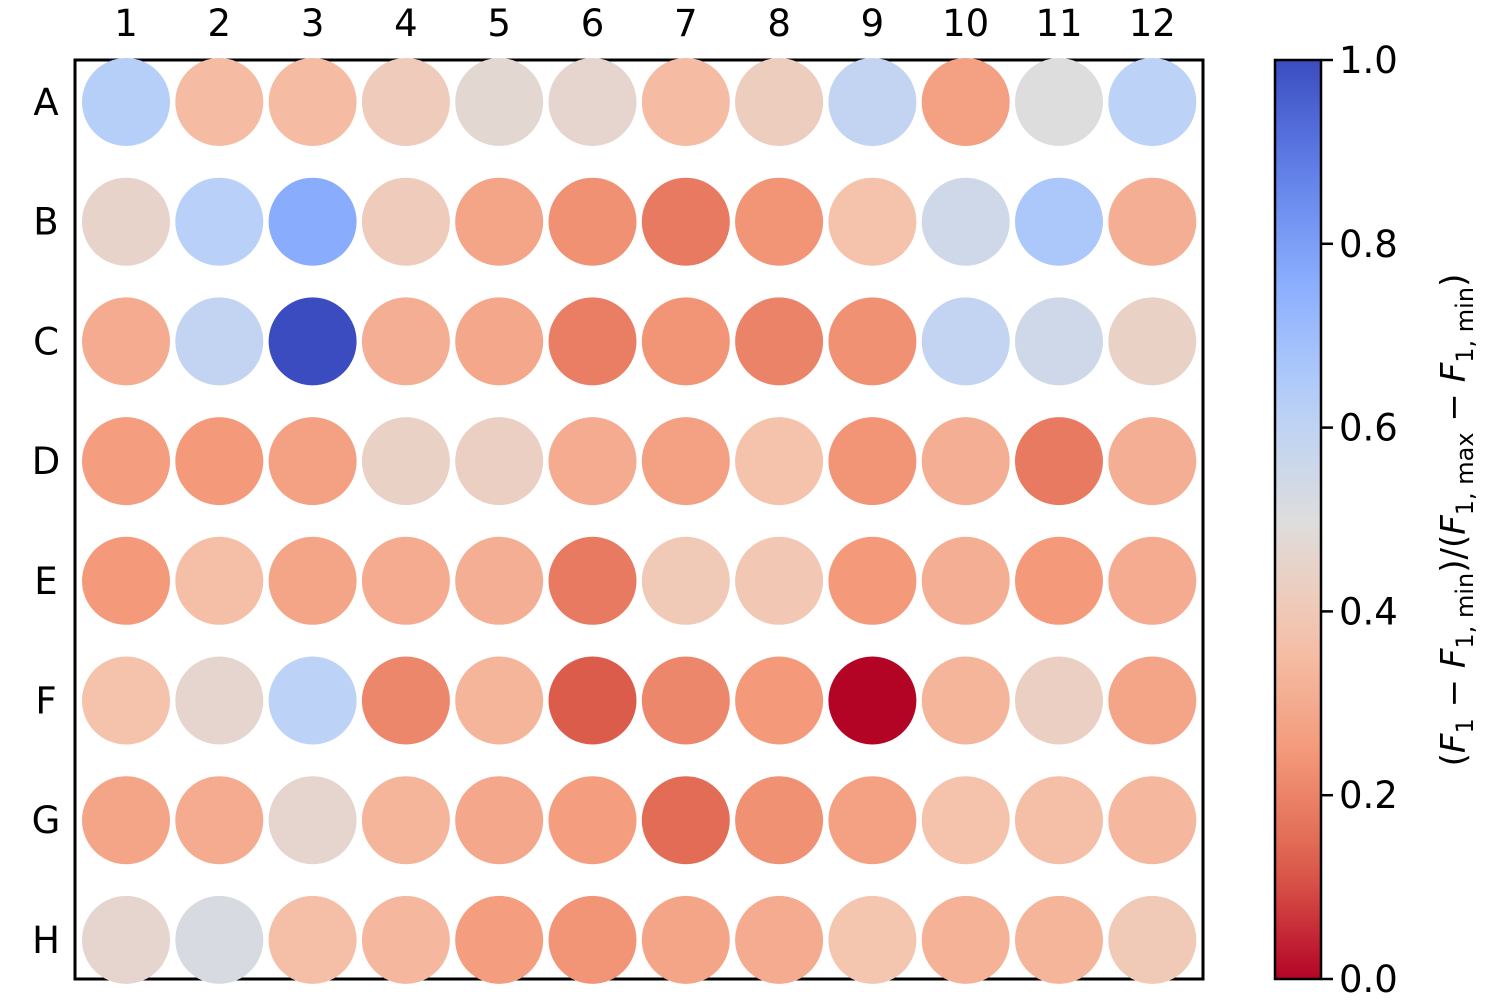 Image resolution: width=1500 pixels, height=1000 pixels. Describe the element at coordinates (1152, 580) in the screenshot. I see `well-E12` at that location.